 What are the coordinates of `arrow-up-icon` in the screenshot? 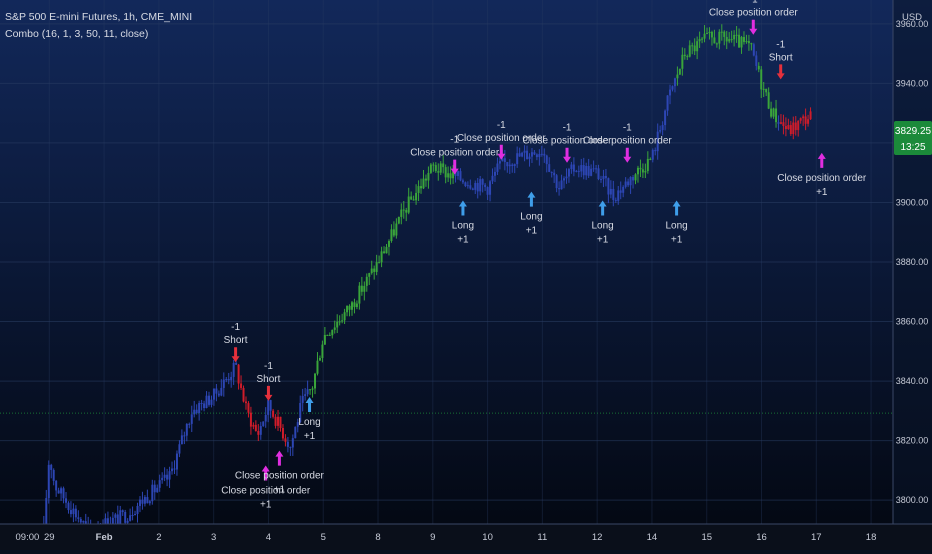 It's located at (265, 473).